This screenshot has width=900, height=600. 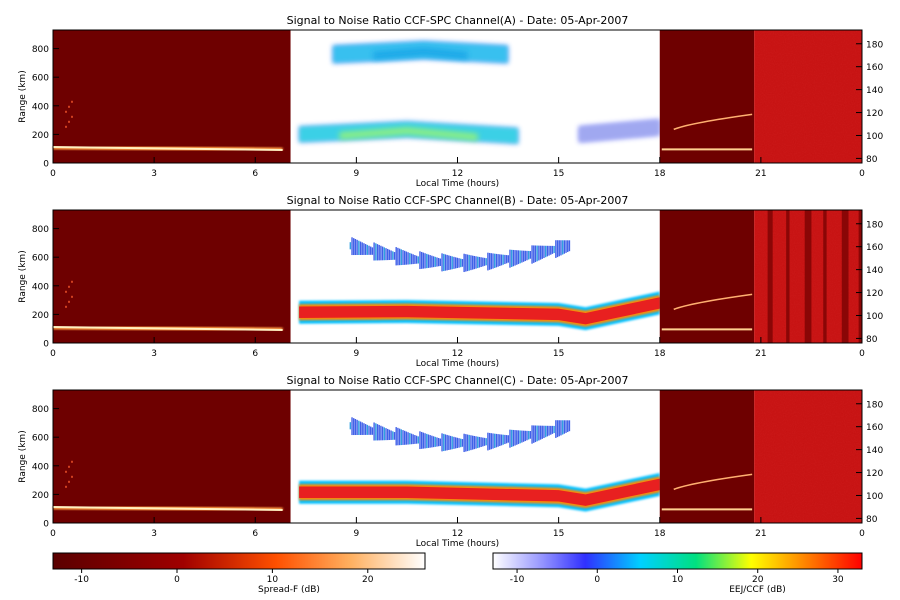 I want to click on echo-line, so click(x=167, y=148).